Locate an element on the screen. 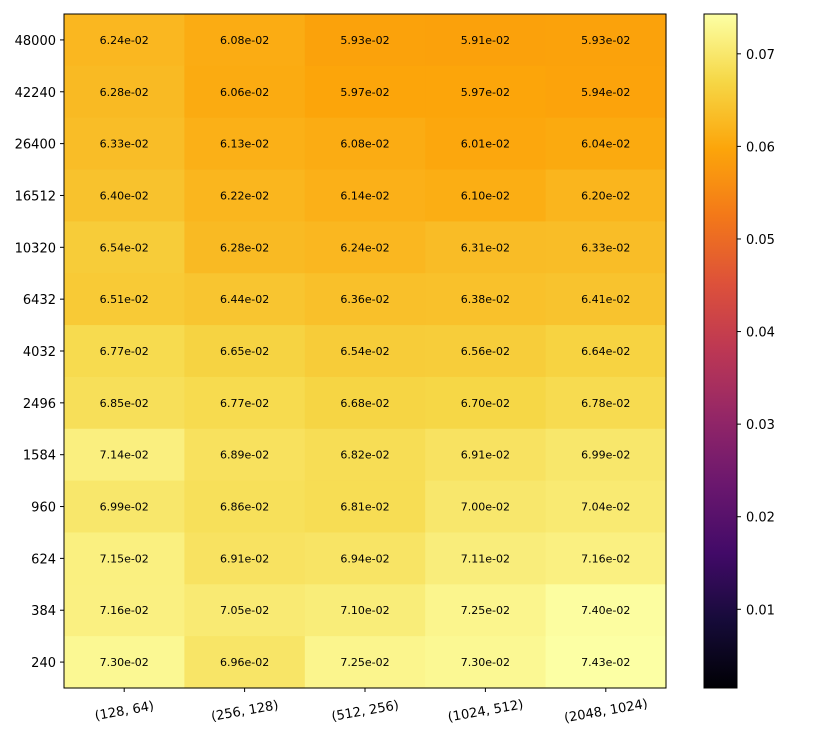  cell-value-label: 7.10e-02 is located at coordinates (364, 610).